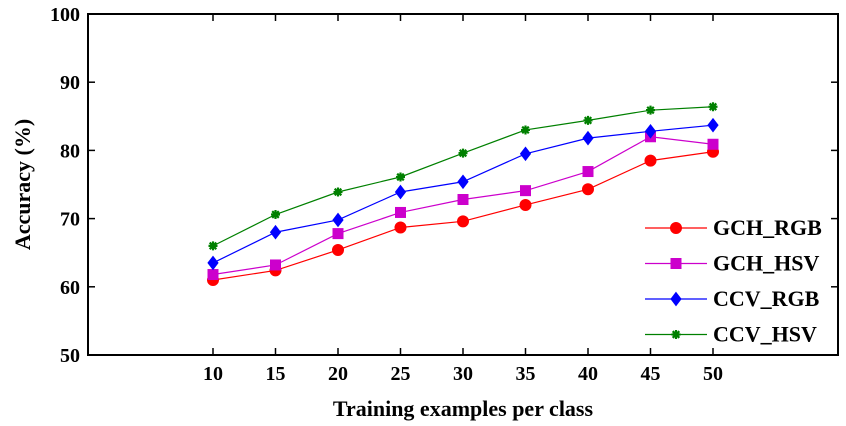  Describe the element at coordinates (70, 83) in the screenshot. I see `y-tick-label: 90` at that location.